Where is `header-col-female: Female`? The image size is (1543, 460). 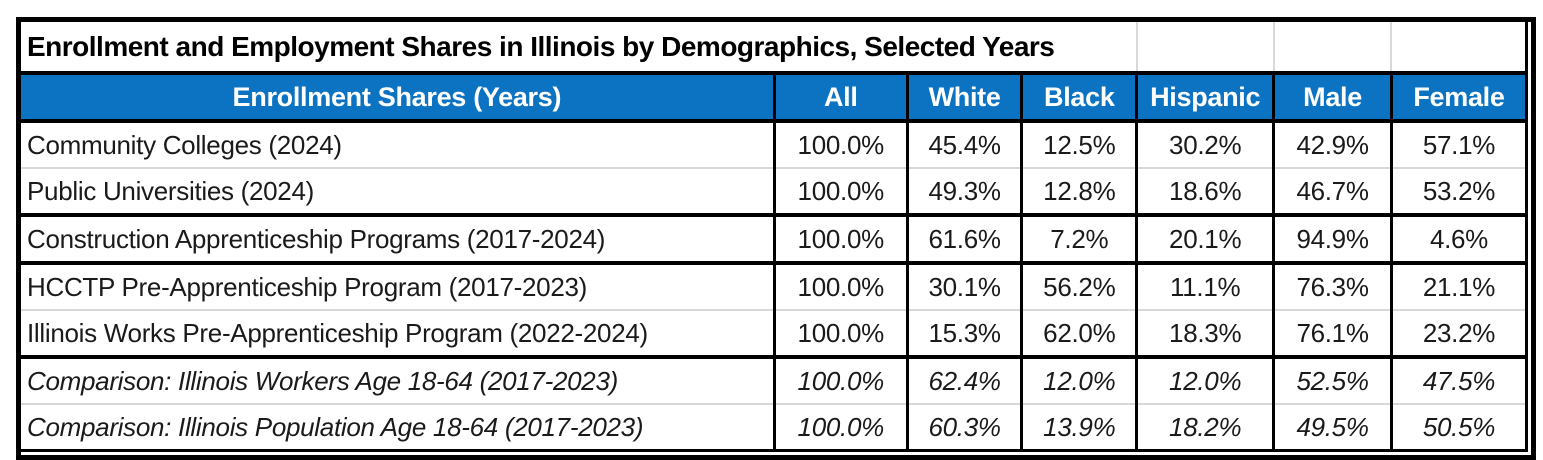
header-col-female: Female is located at coordinates (1459, 97).